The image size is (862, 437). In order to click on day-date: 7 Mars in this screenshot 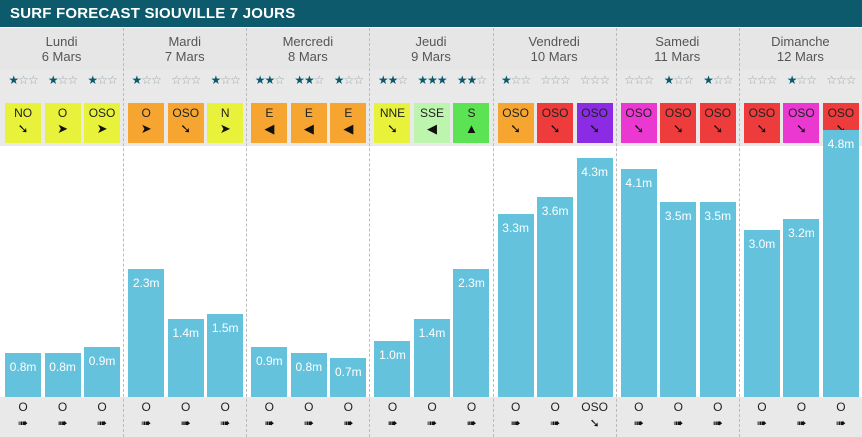, I will do `click(184, 56)`.